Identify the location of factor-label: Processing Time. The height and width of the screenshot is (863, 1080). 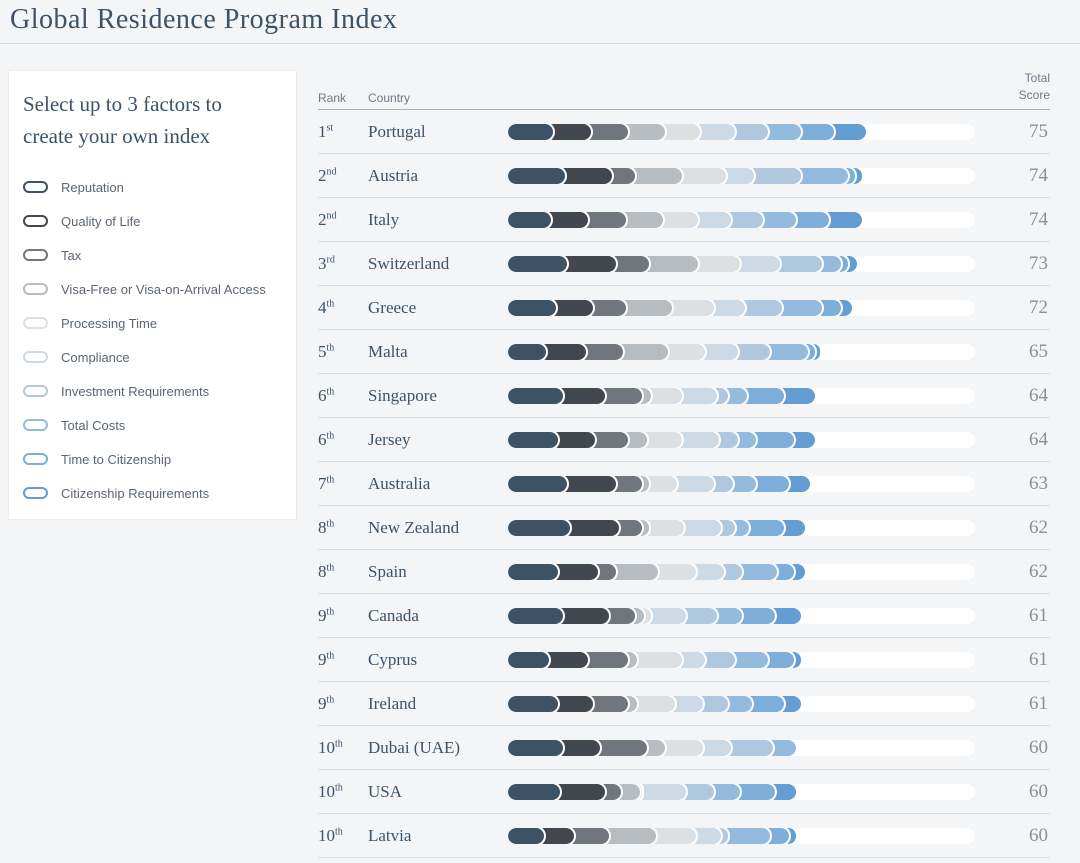
(109, 323).